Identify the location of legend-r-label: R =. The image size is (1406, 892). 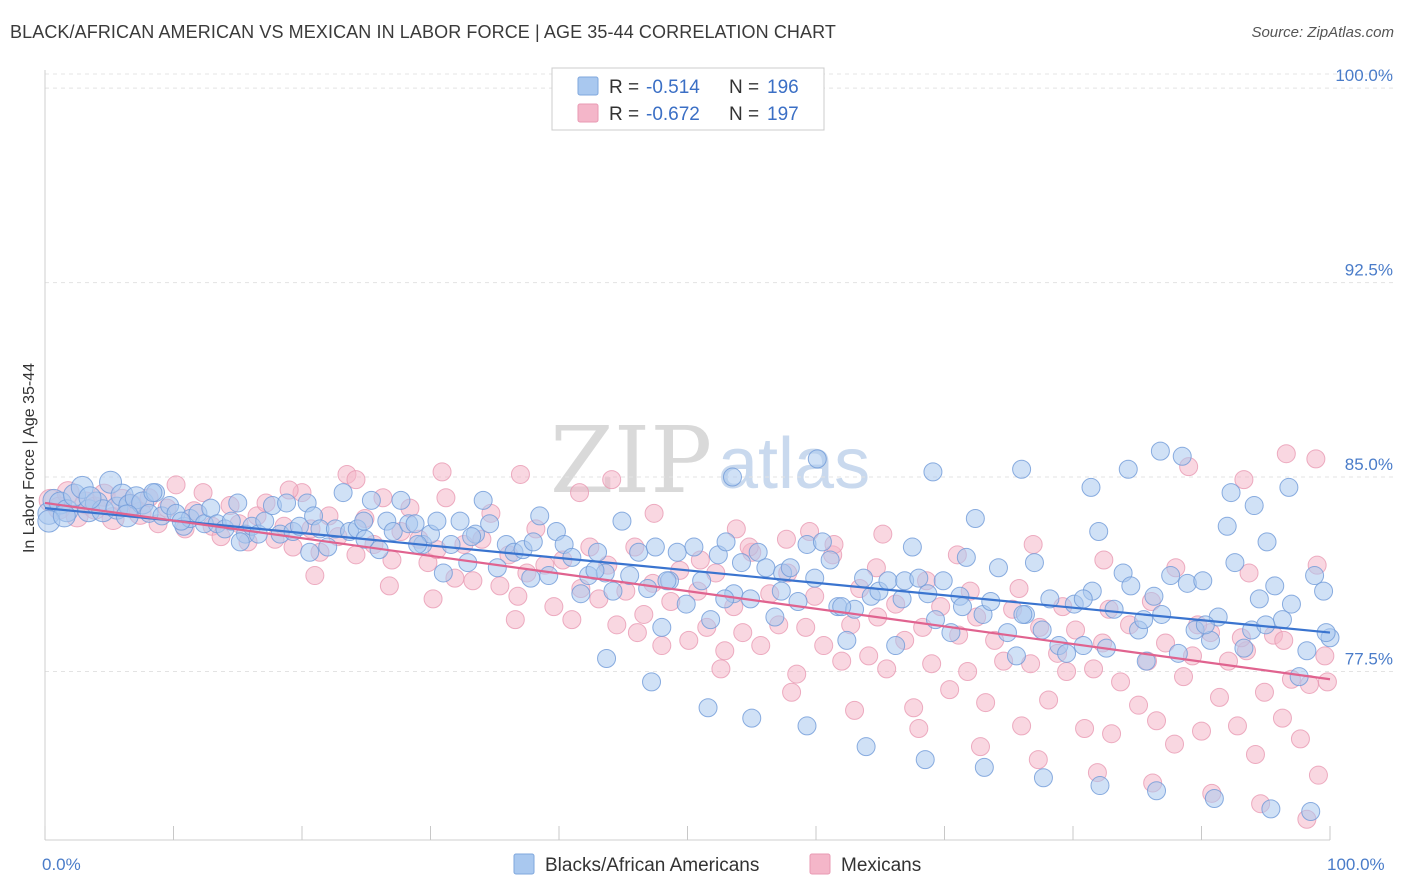
(624, 87).